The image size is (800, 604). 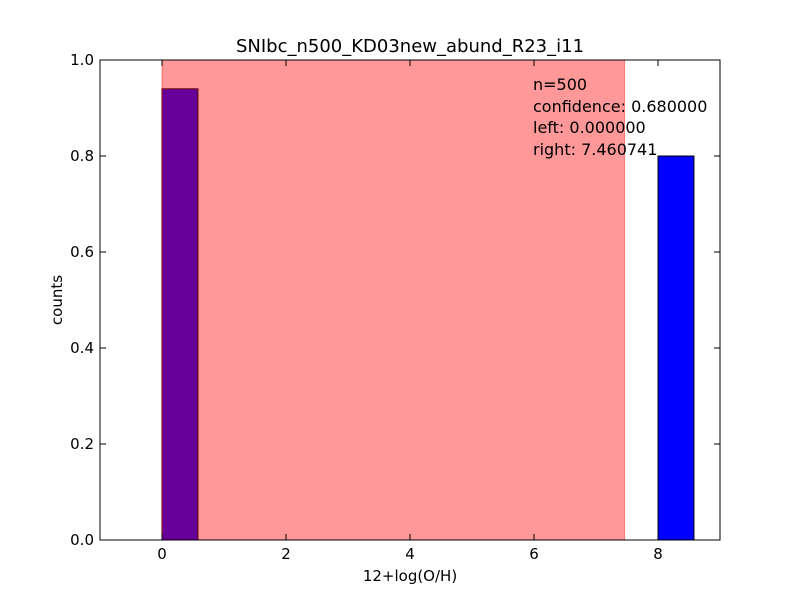 What do you see at coordinates (82, 348) in the screenshot?
I see `y-tick-label: 0.4` at bounding box center [82, 348].